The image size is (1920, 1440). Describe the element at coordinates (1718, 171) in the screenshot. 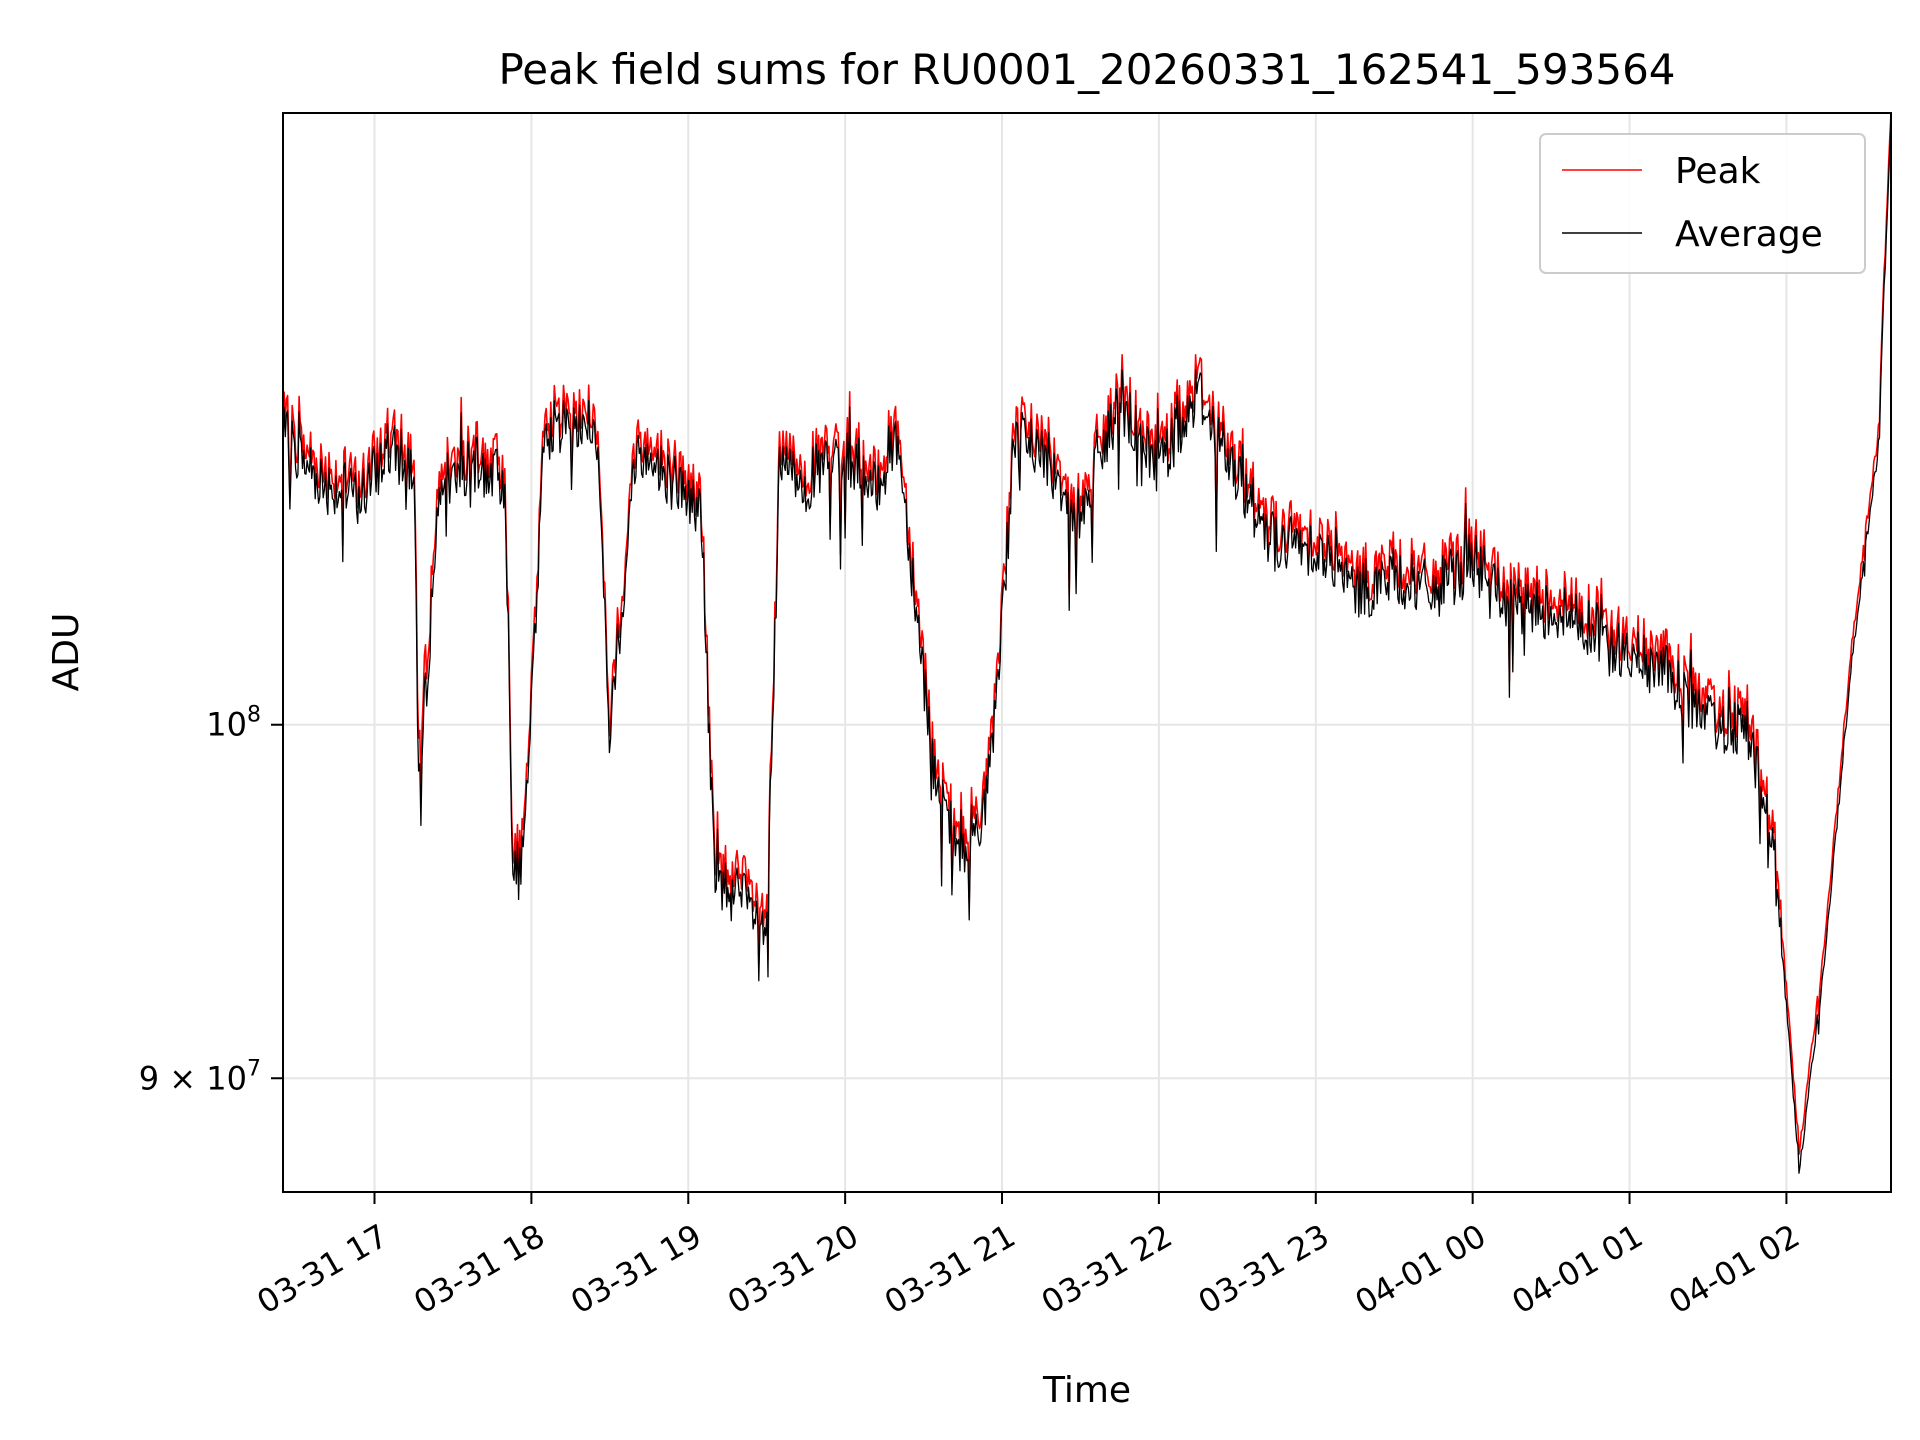

I see `legend-label-peak: Peak` at that location.